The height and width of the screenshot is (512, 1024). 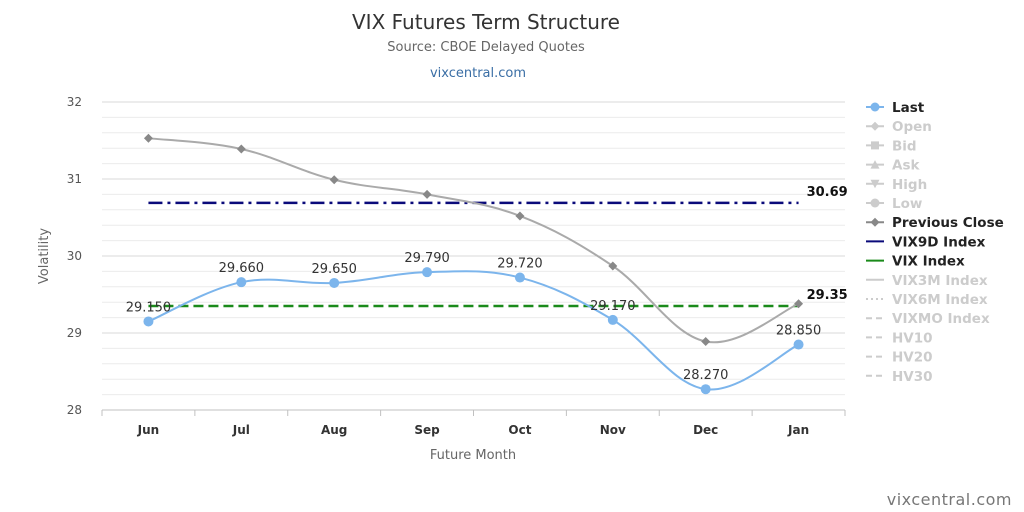 I want to click on x-tick-label: Oct, so click(x=519, y=430).